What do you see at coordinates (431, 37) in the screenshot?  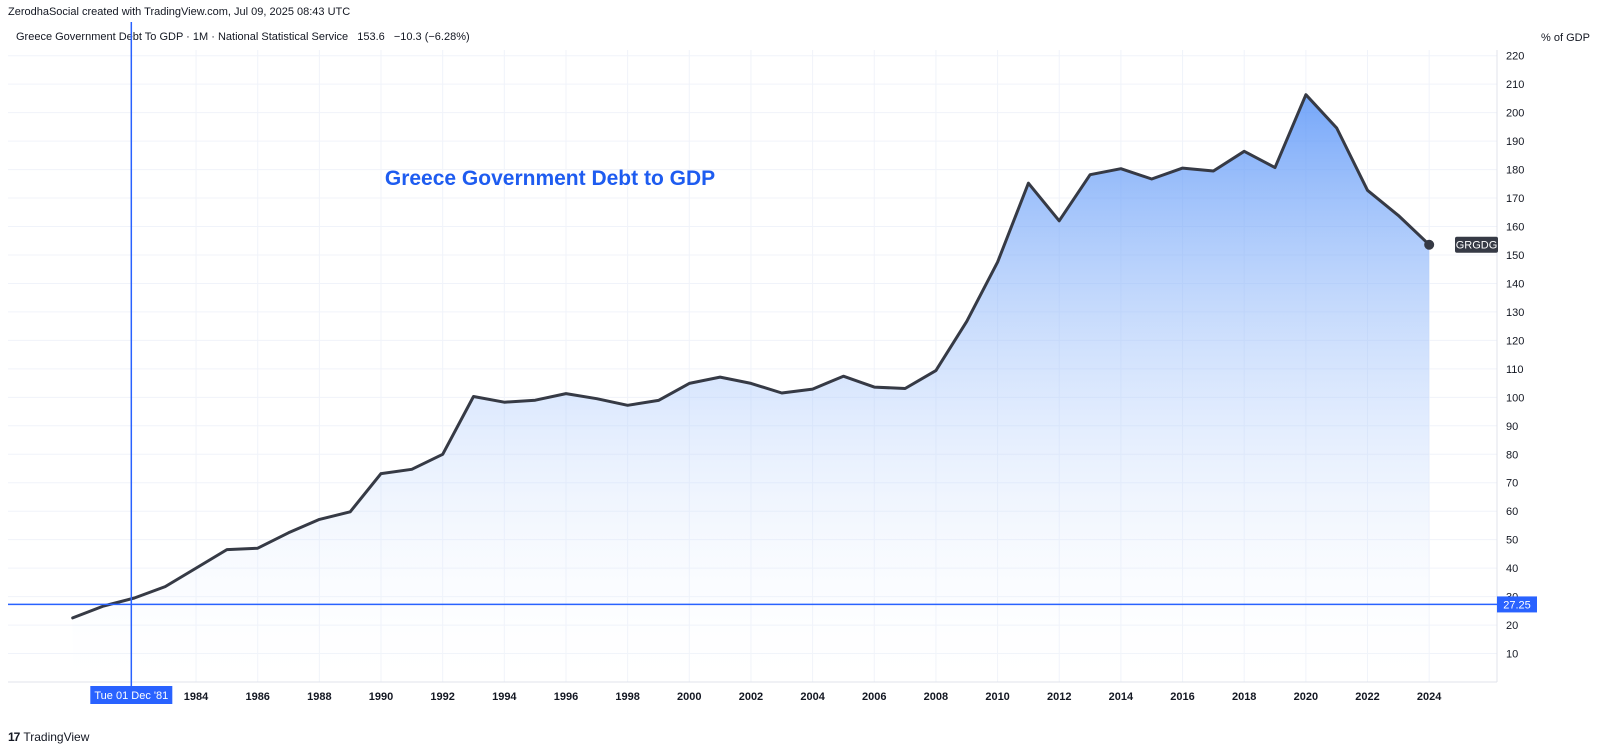 I see `legend-change: −10.3 (−6.28%)` at bounding box center [431, 37].